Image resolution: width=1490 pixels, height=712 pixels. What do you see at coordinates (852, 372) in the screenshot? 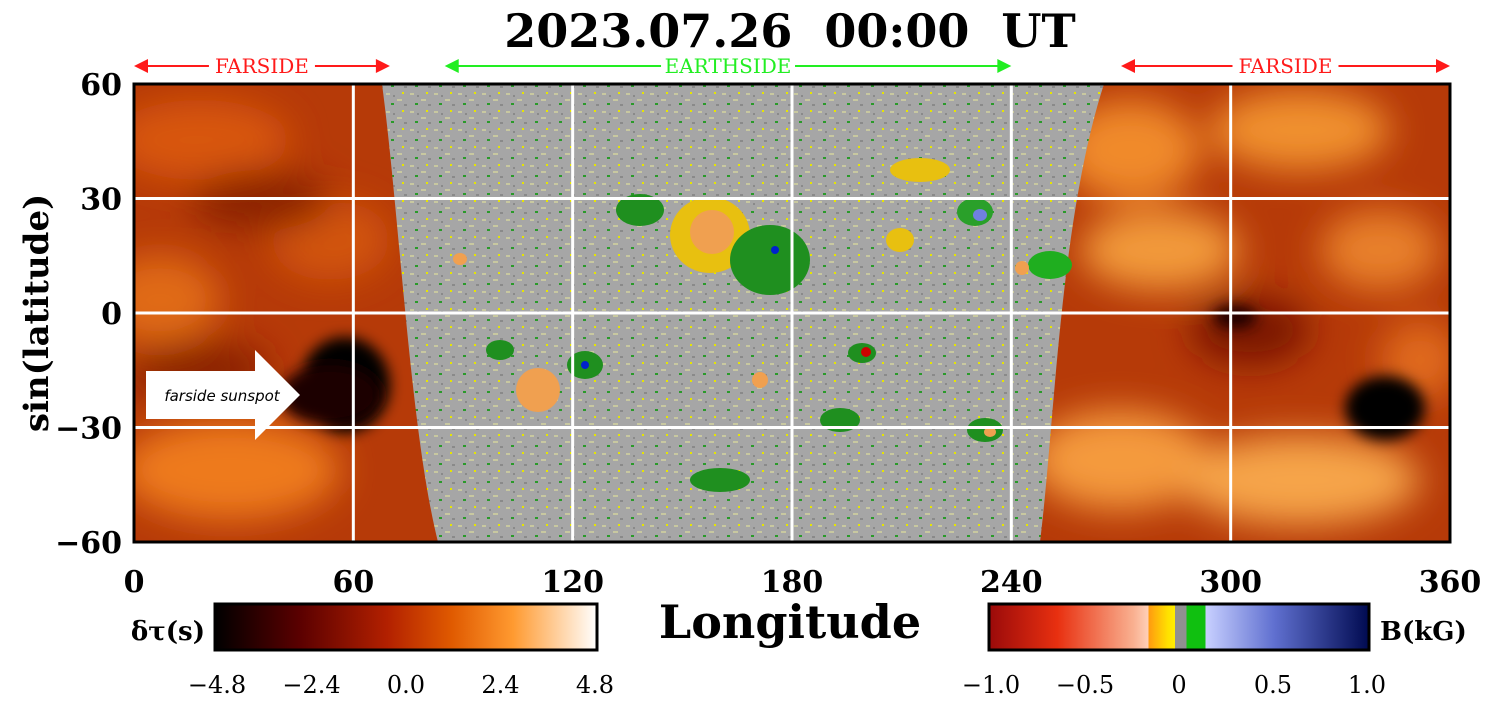
I see `farside-sunspots` at bounding box center [852, 372].